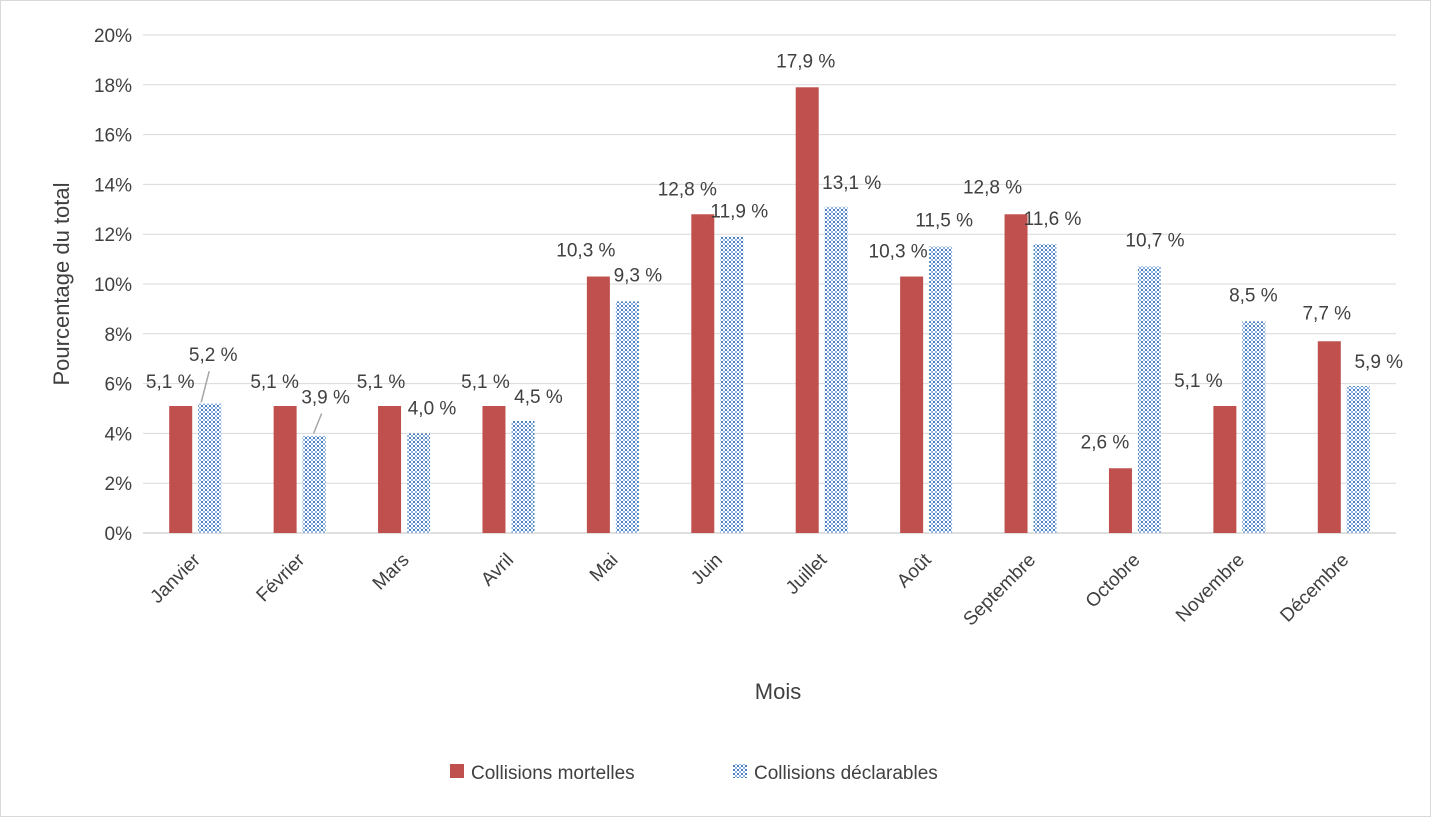  What do you see at coordinates (1053, 219) in the screenshot?
I see `data-label-declarables: 11,6 %` at bounding box center [1053, 219].